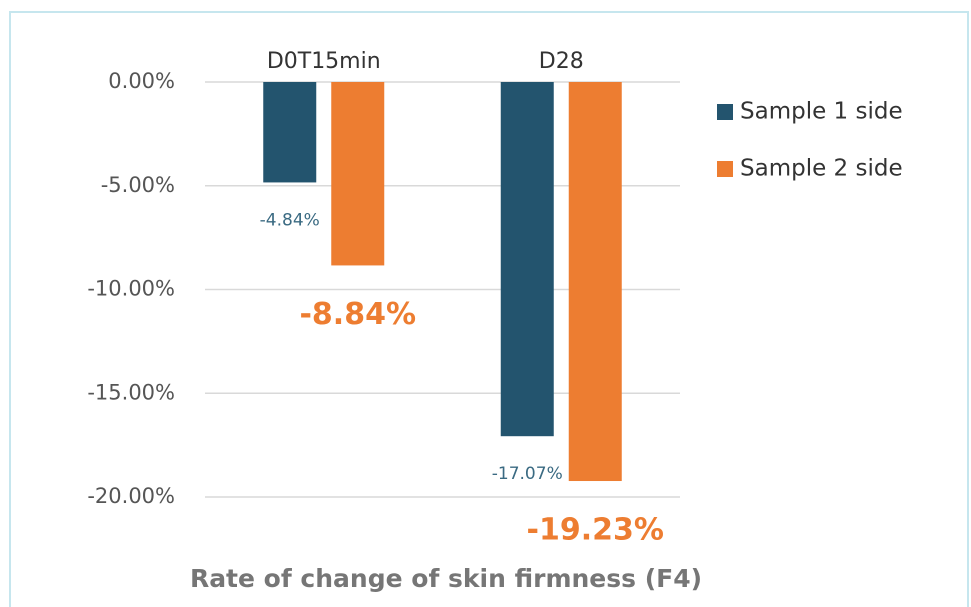 Image resolution: width=971 pixels, height=607 pixels. Describe the element at coordinates (595, 530) in the screenshot. I see `value-label: -19.23%` at that location.